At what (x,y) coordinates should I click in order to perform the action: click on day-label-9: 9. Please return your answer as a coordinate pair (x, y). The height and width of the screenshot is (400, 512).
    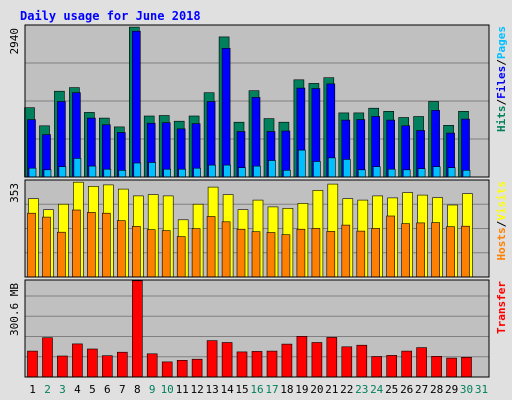
    Looking at the image, I should click on (152, 389).